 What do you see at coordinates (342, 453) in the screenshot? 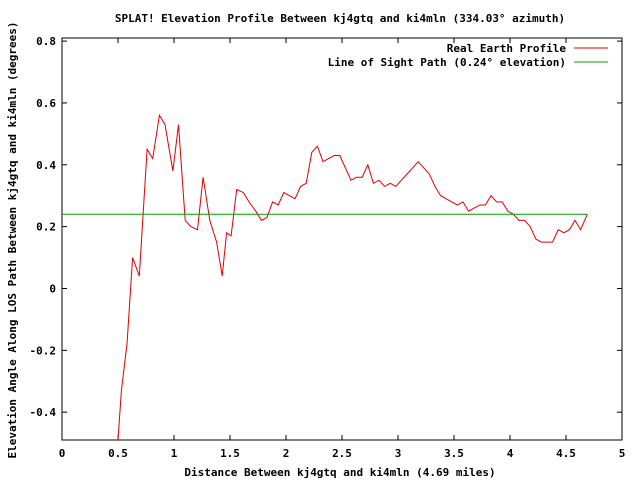
I see `x-tick-label: 2.5` at bounding box center [342, 453].